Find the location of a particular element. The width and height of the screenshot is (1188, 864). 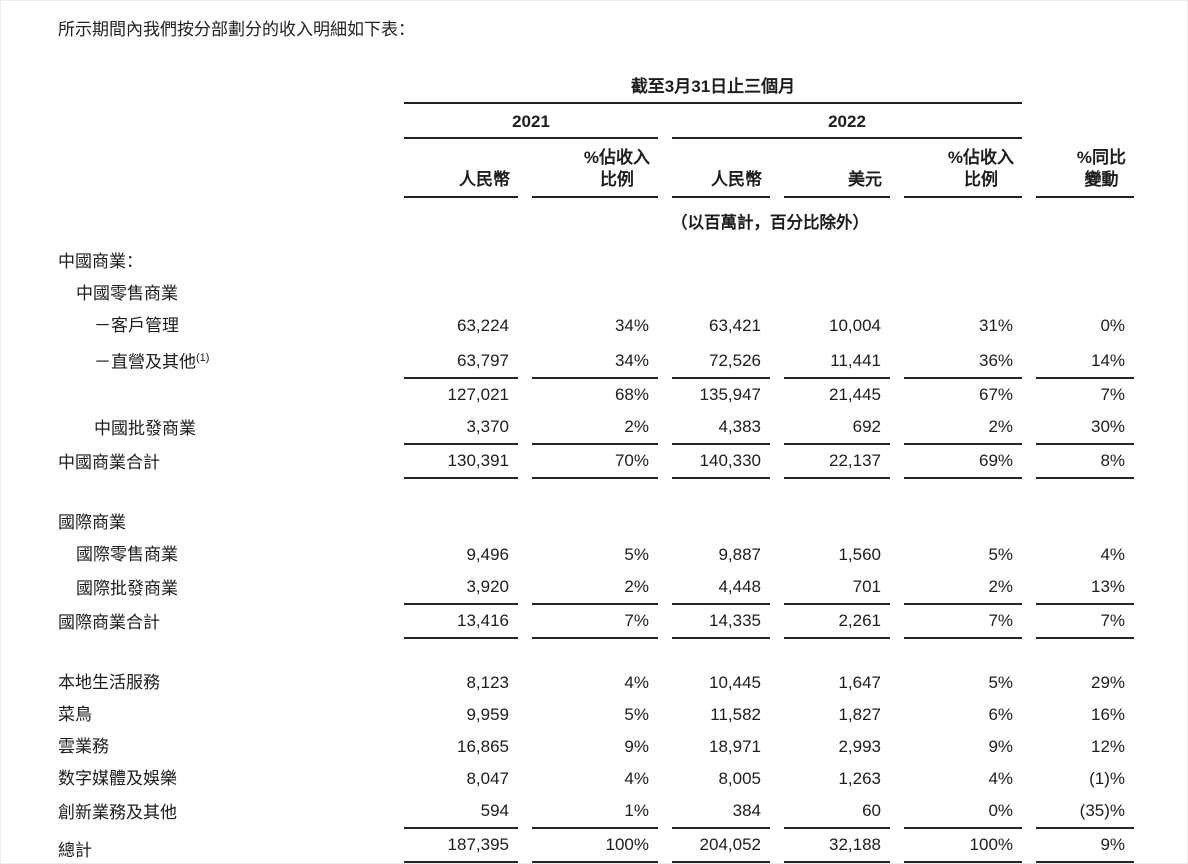

cell-pct-2022: 6% is located at coordinates (1001, 714).